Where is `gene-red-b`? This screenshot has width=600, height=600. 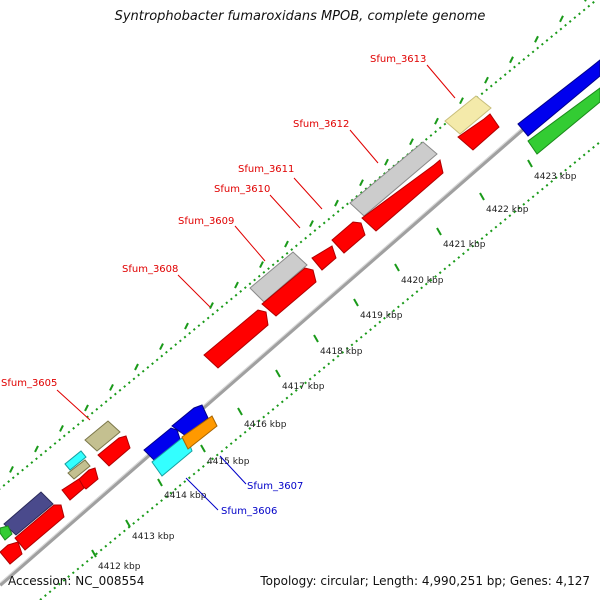
gene-red-b is located at coordinates (402, 195).